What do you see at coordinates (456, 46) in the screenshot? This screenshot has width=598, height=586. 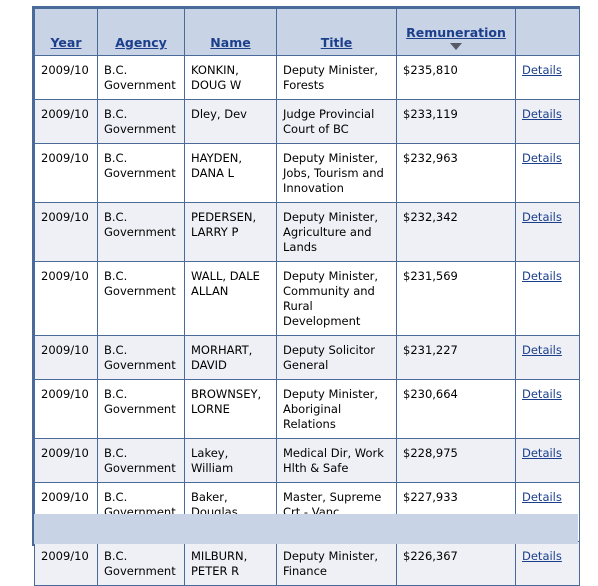 I see `sort-descending-icon` at bounding box center [456, 46].